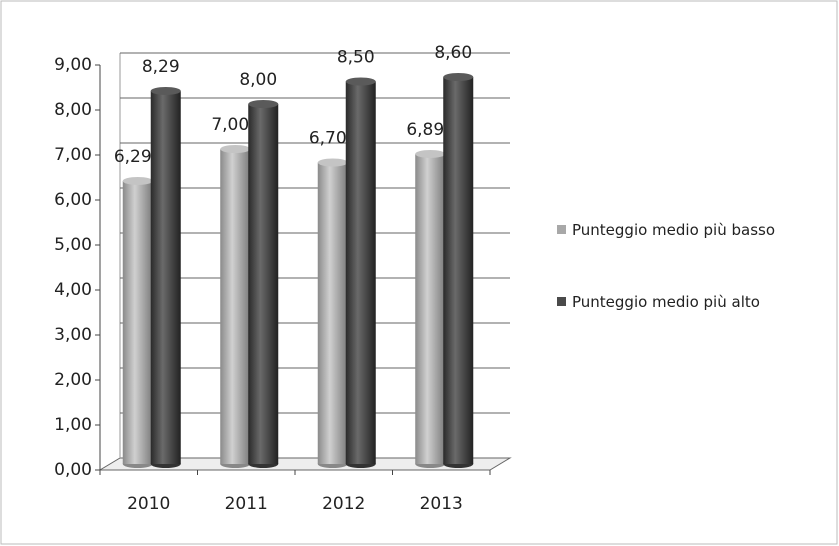 The height and width of the screenshot is (546, 839). I want to click on data-label: 6,29, so click(133, 157).